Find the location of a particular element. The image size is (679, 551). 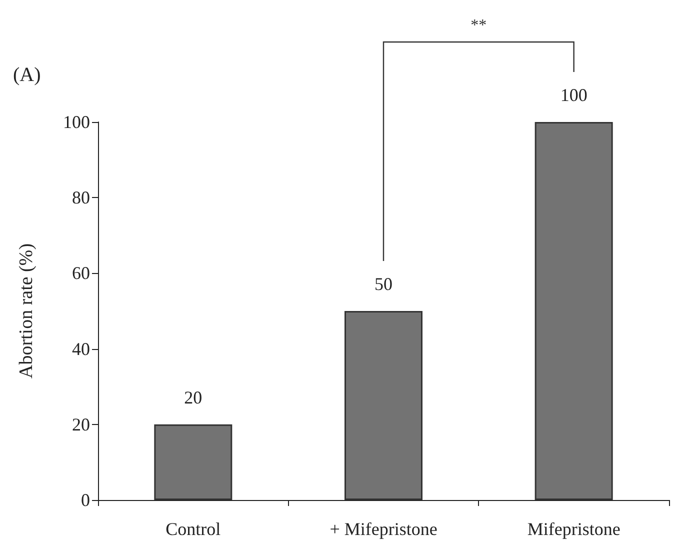

y-tick-label: 60 is located at coordinates (81, 273).